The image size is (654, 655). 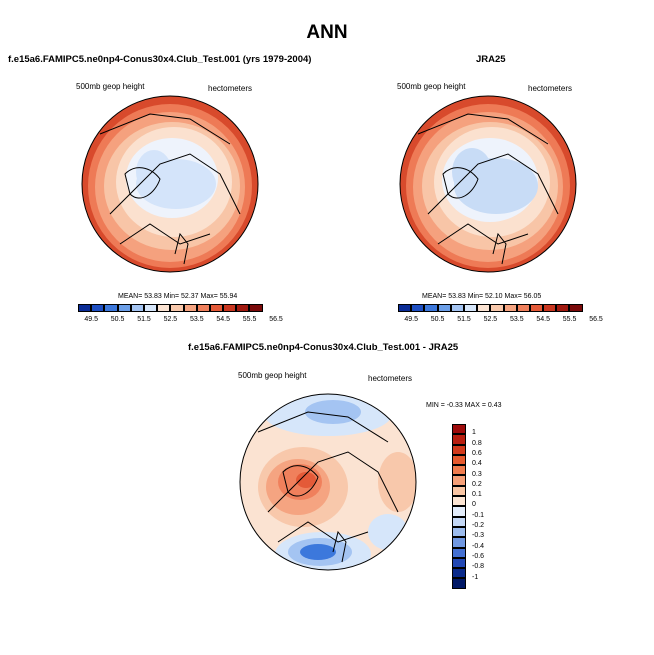 I want to click on panel3-field-label: 500mb geop height, so click(x=272, y=375).